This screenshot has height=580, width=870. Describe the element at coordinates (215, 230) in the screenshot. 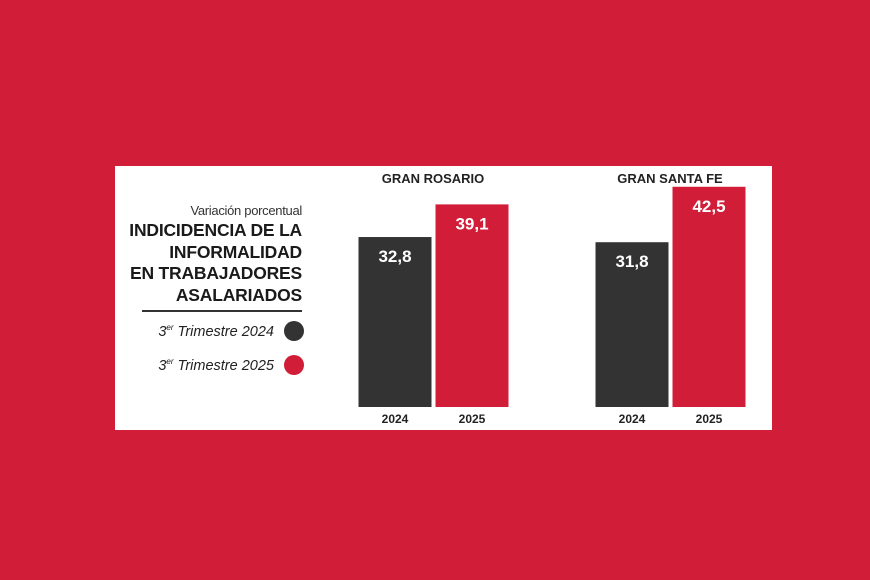

I see `title-line: INDICIDENCIA DE LA` at that location.